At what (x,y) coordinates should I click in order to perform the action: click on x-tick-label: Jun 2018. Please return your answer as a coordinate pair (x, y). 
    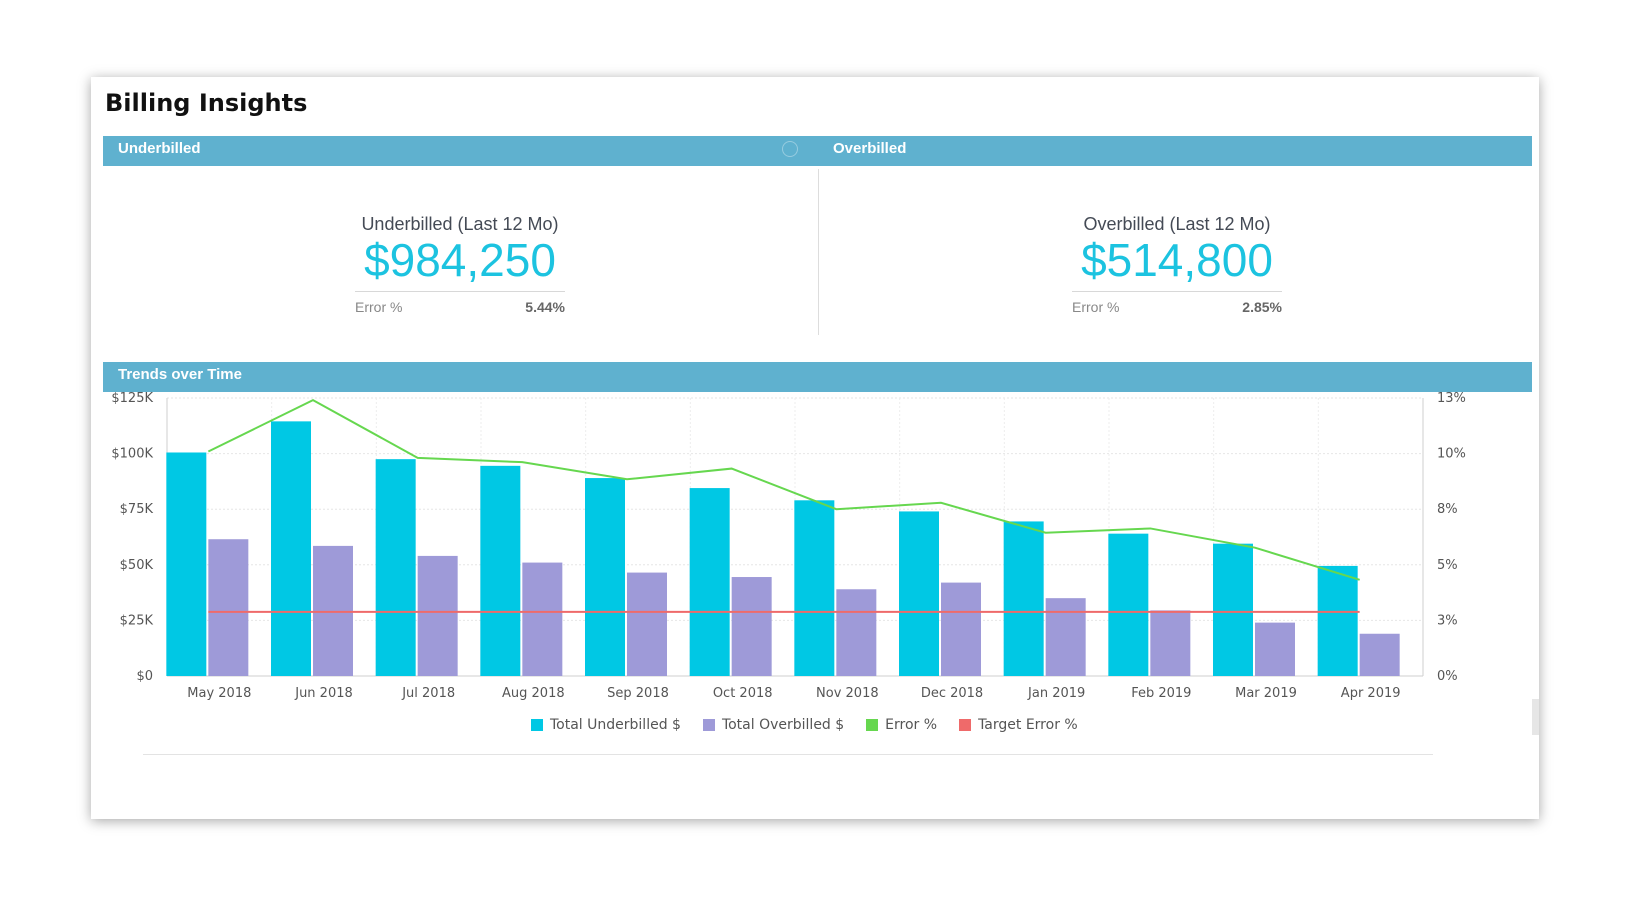
    Looking at the image, I should click on (323, 693).